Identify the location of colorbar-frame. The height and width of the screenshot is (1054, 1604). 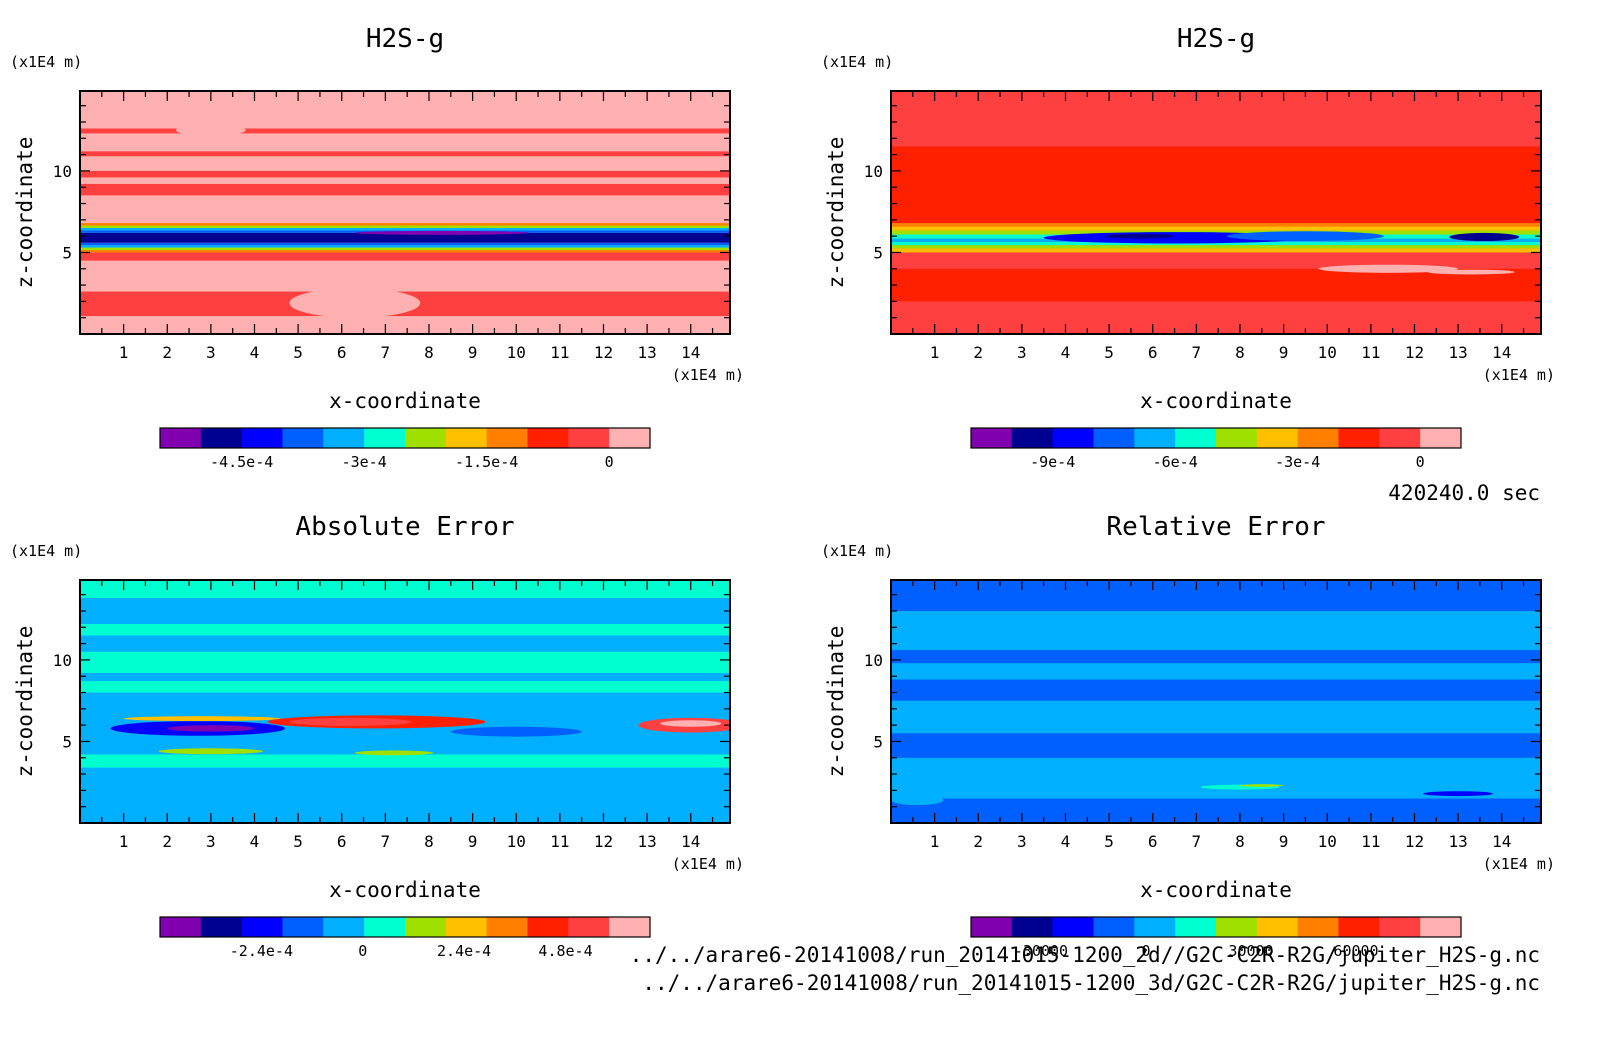
(405, 438).